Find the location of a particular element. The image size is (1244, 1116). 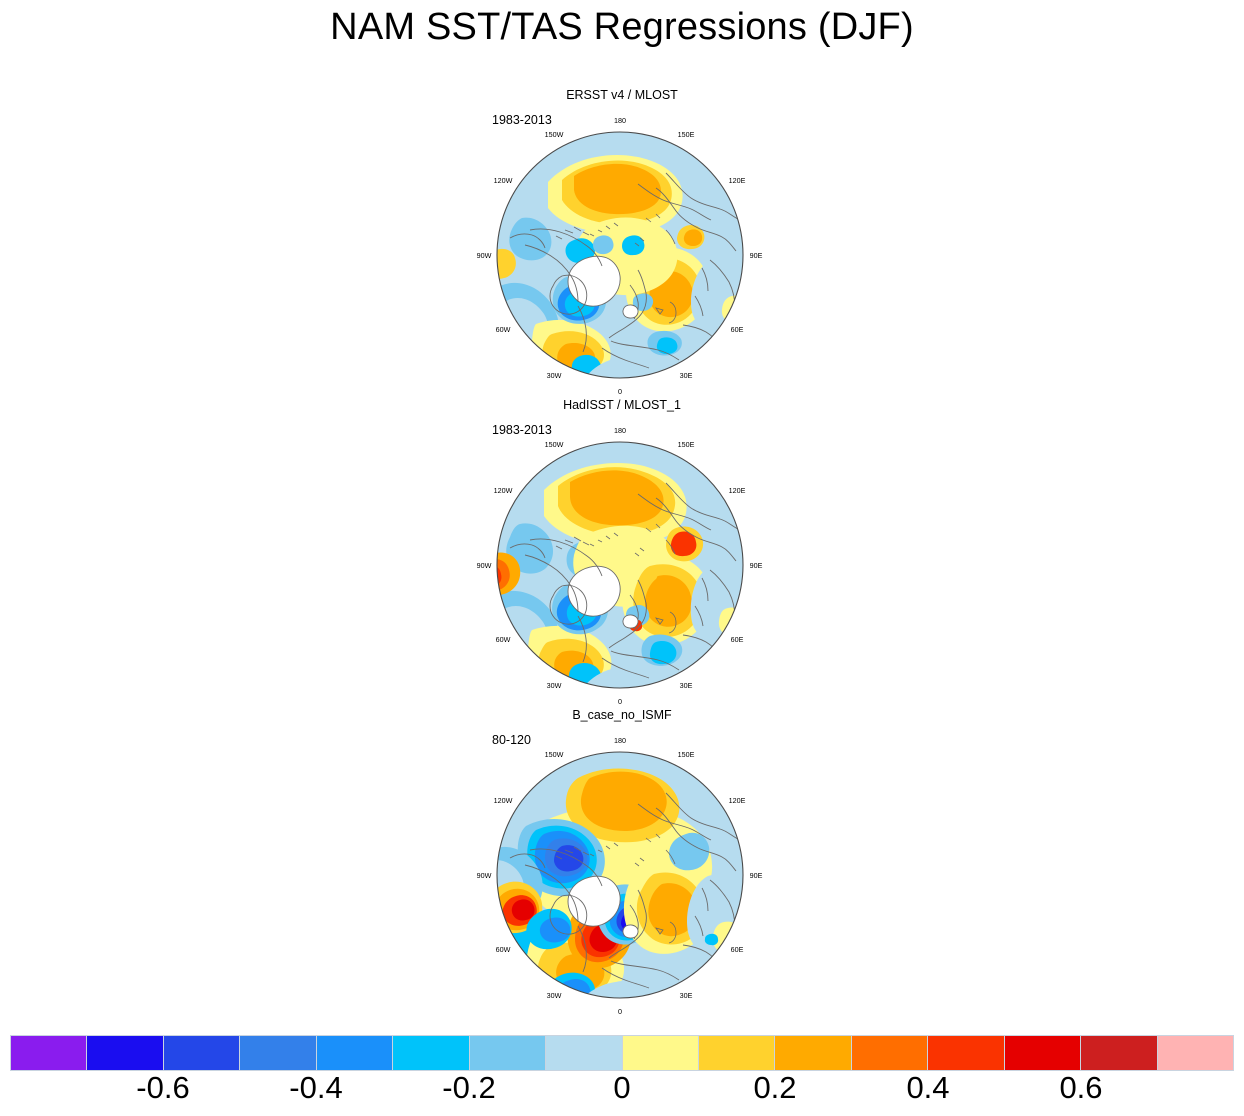

colorbar-tick-label: -0.6 is located at coordinates (163, 1087).